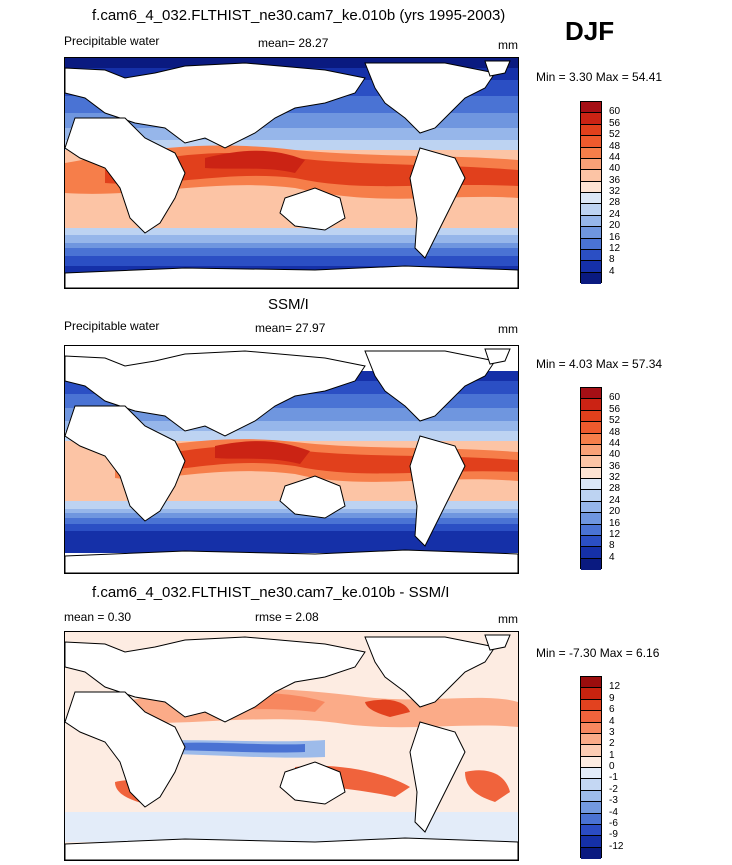  Describe the element at coordinates (612, 755) in the screenshot. I see `colorbar-tick-label: 1` at that location.